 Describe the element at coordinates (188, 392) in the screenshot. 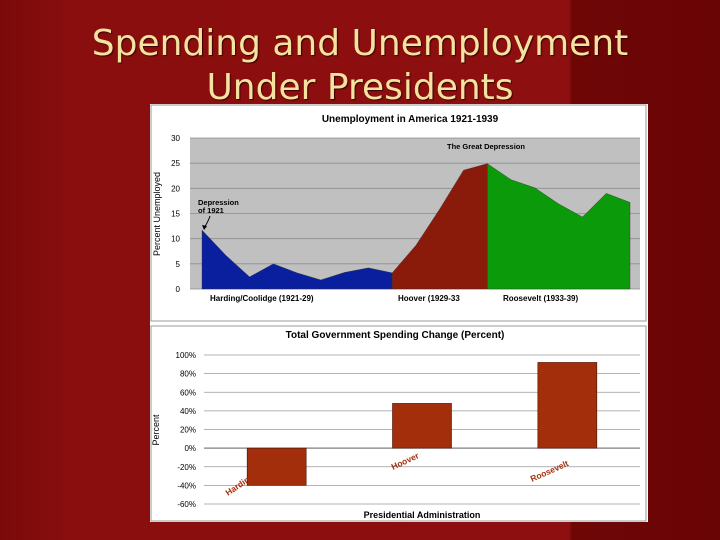

I see `spending-y-tick-label: 60%` at that location.